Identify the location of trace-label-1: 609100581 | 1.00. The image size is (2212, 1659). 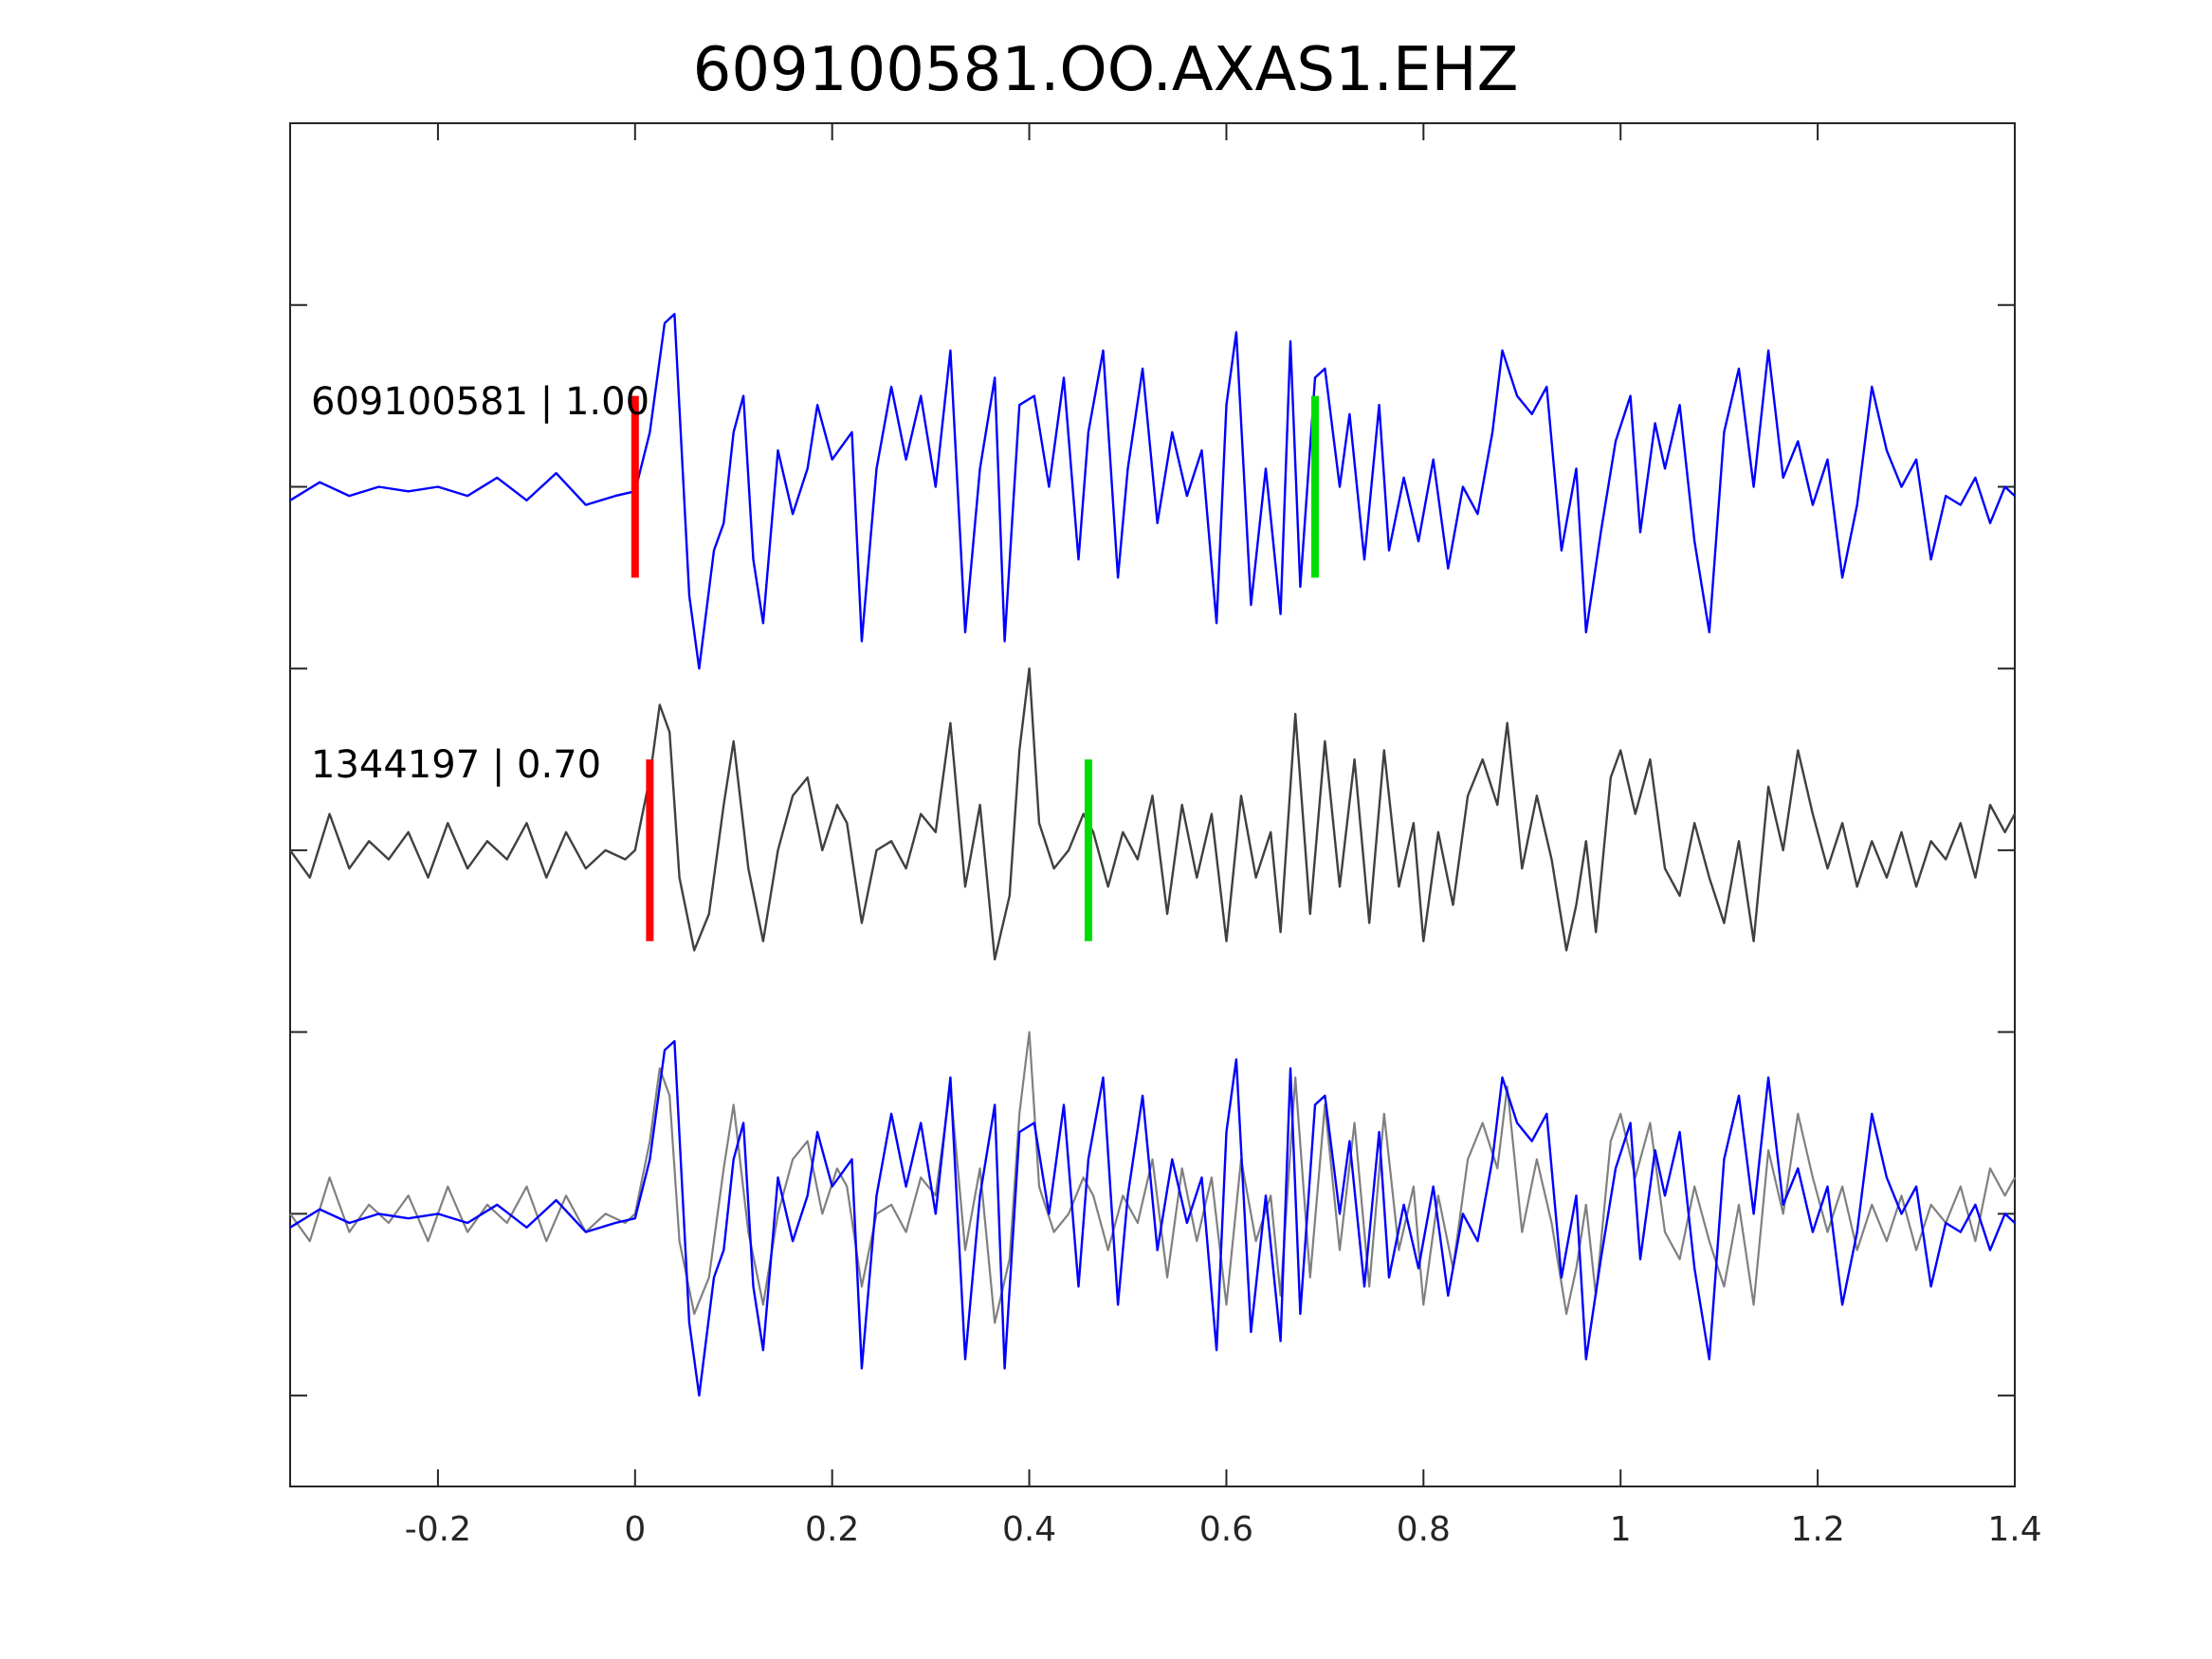
(480, 402).